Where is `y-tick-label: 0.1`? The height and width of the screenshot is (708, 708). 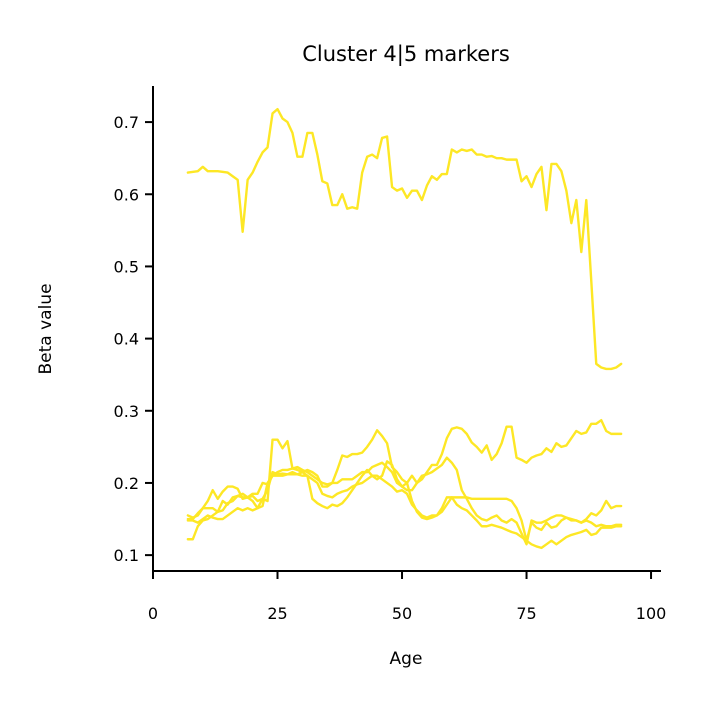 y-tick-label: 0.1 is located at coordinates (126, 555).